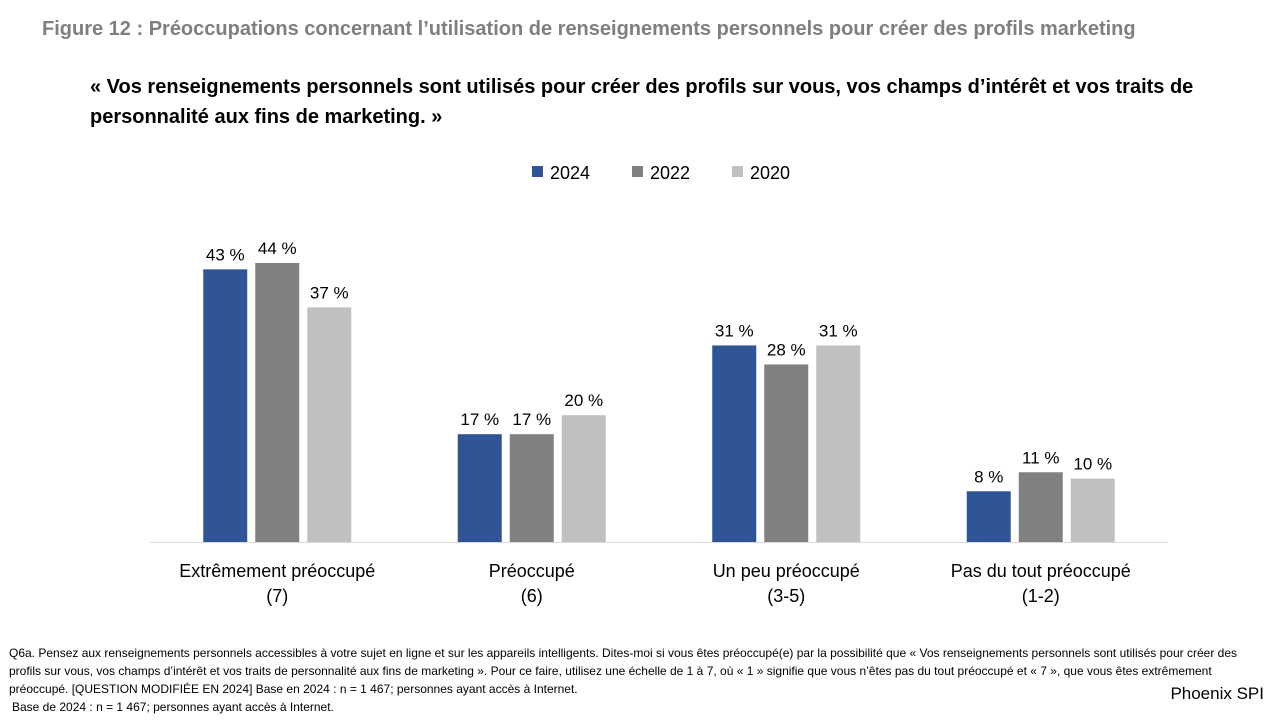 Image resolution: width=1280 pixels, height=720 pixels. Describe the element at coordinates (277, 248) in the screenshot. I see `data-label-2022-0: 44 %` at that location.